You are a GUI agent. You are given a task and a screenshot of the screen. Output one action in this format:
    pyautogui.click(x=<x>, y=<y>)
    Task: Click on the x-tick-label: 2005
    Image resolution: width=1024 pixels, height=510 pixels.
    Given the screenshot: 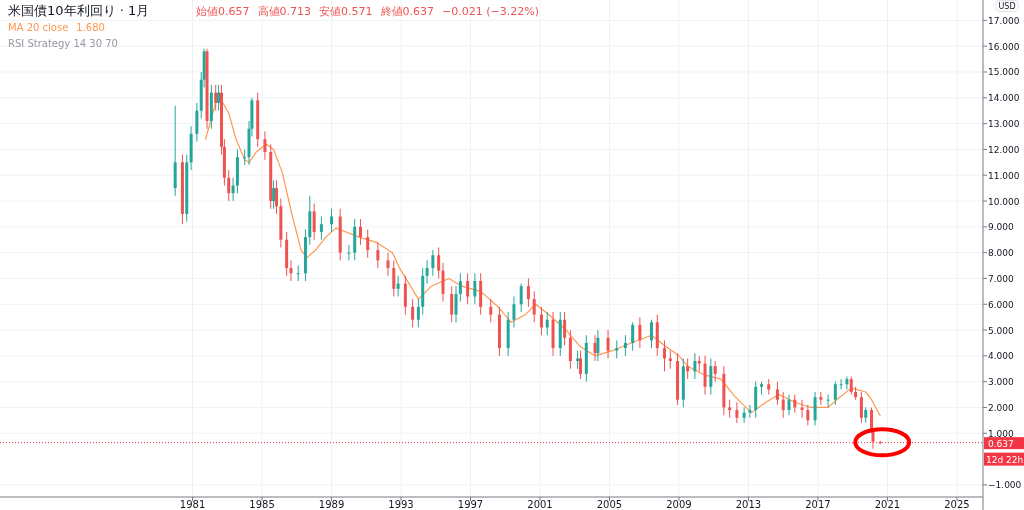 What is the action you would take?
    pyautogui.click(x=609, y=504)
    